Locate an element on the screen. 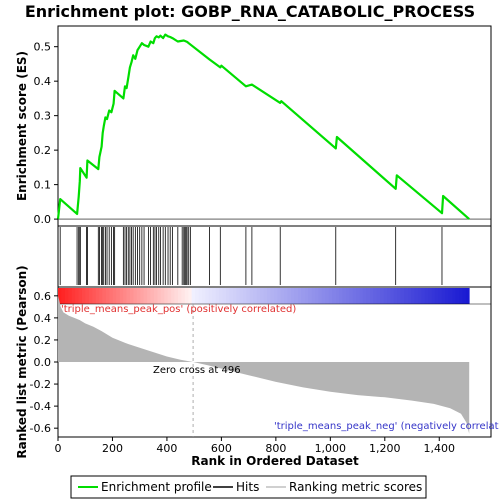 Image resolution: width=500 pixels, height=500 pixels. hits-panel is located at coordinates (274, 256).